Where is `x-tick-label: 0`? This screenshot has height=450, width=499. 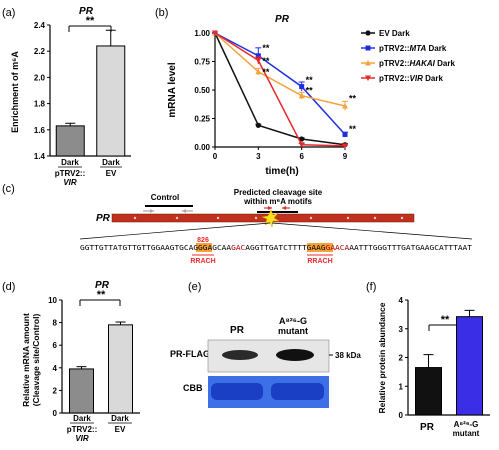
x-tick-label: 0 is located at coordinates (215, 156).